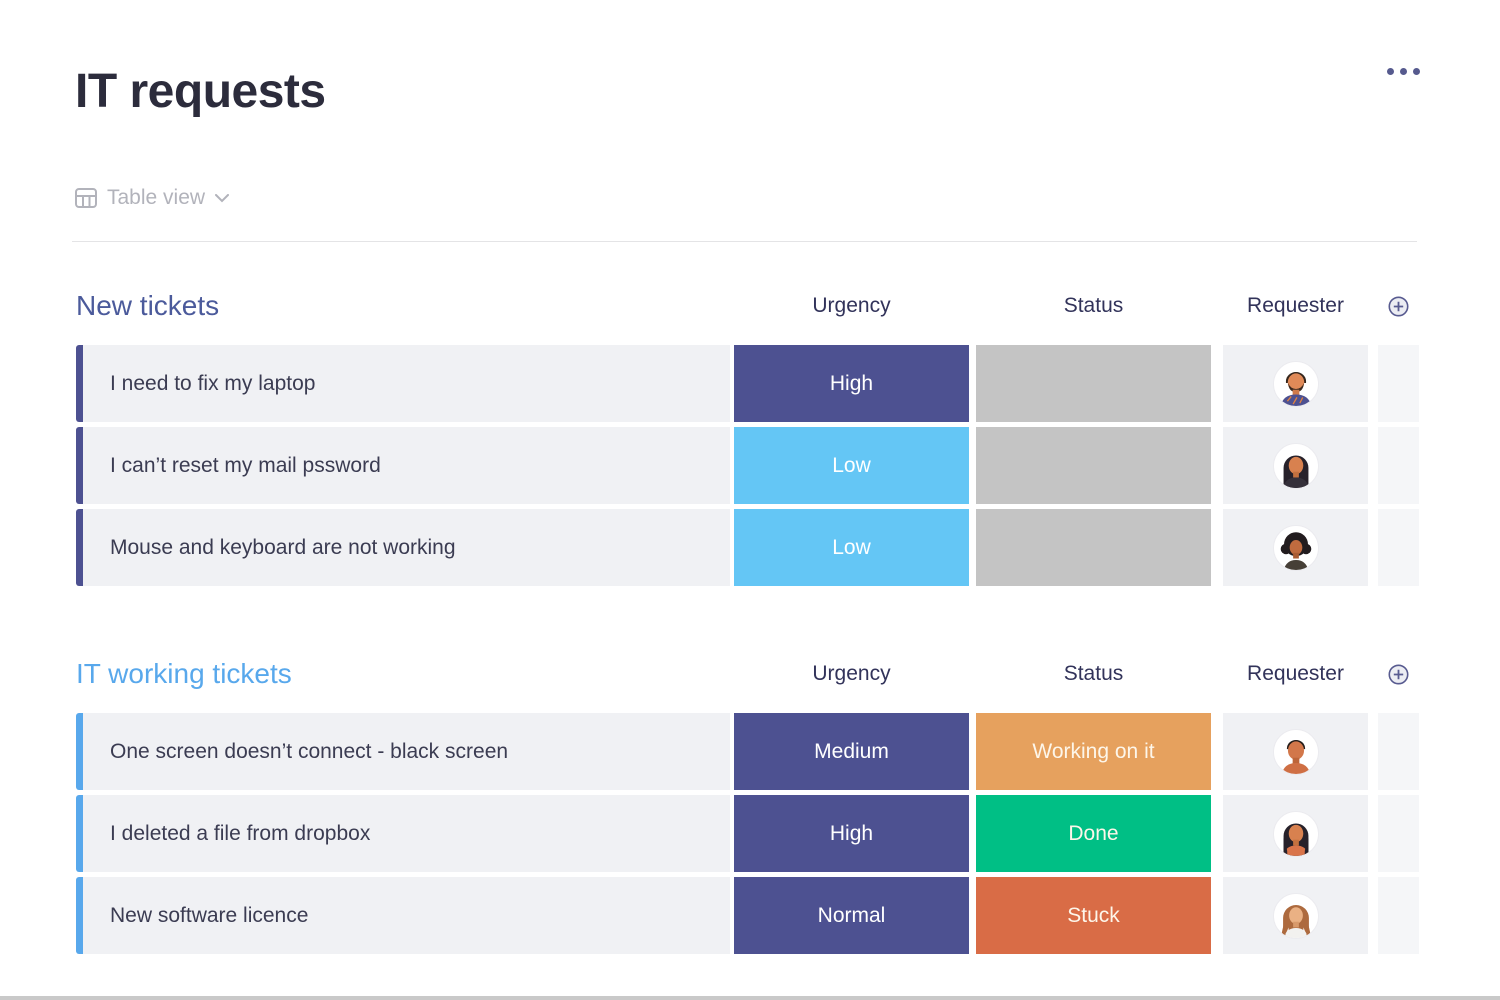 The height and width of the screenshot is (1000, 1500). I want to click on header-divider, so click(744, 241).